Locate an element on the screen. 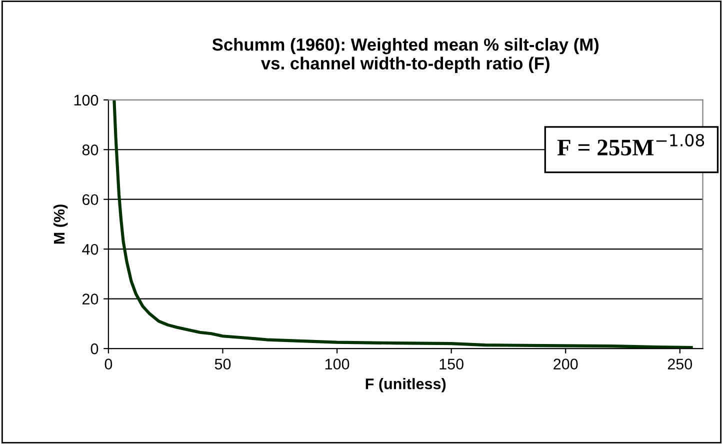  y-tick-label: 100 is located at coordinates (86, 100).